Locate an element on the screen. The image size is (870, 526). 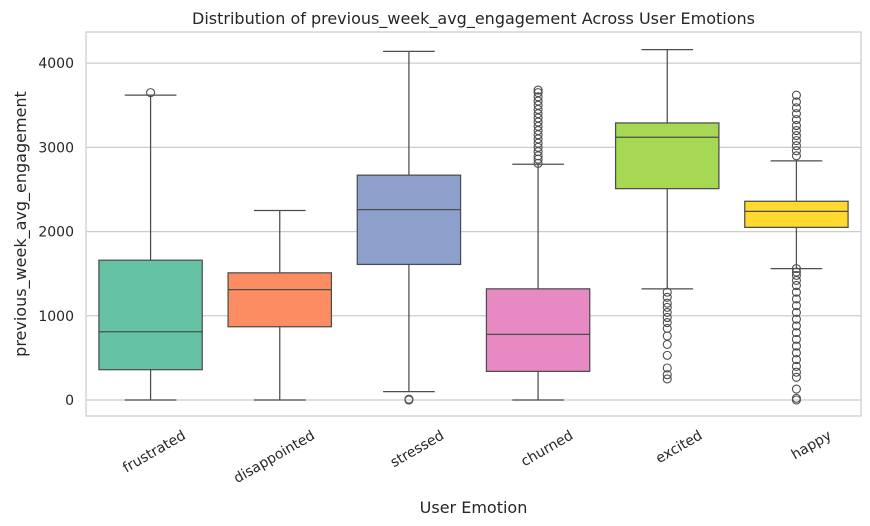
x-tick-label: happy is located at coordinates (812, 446).